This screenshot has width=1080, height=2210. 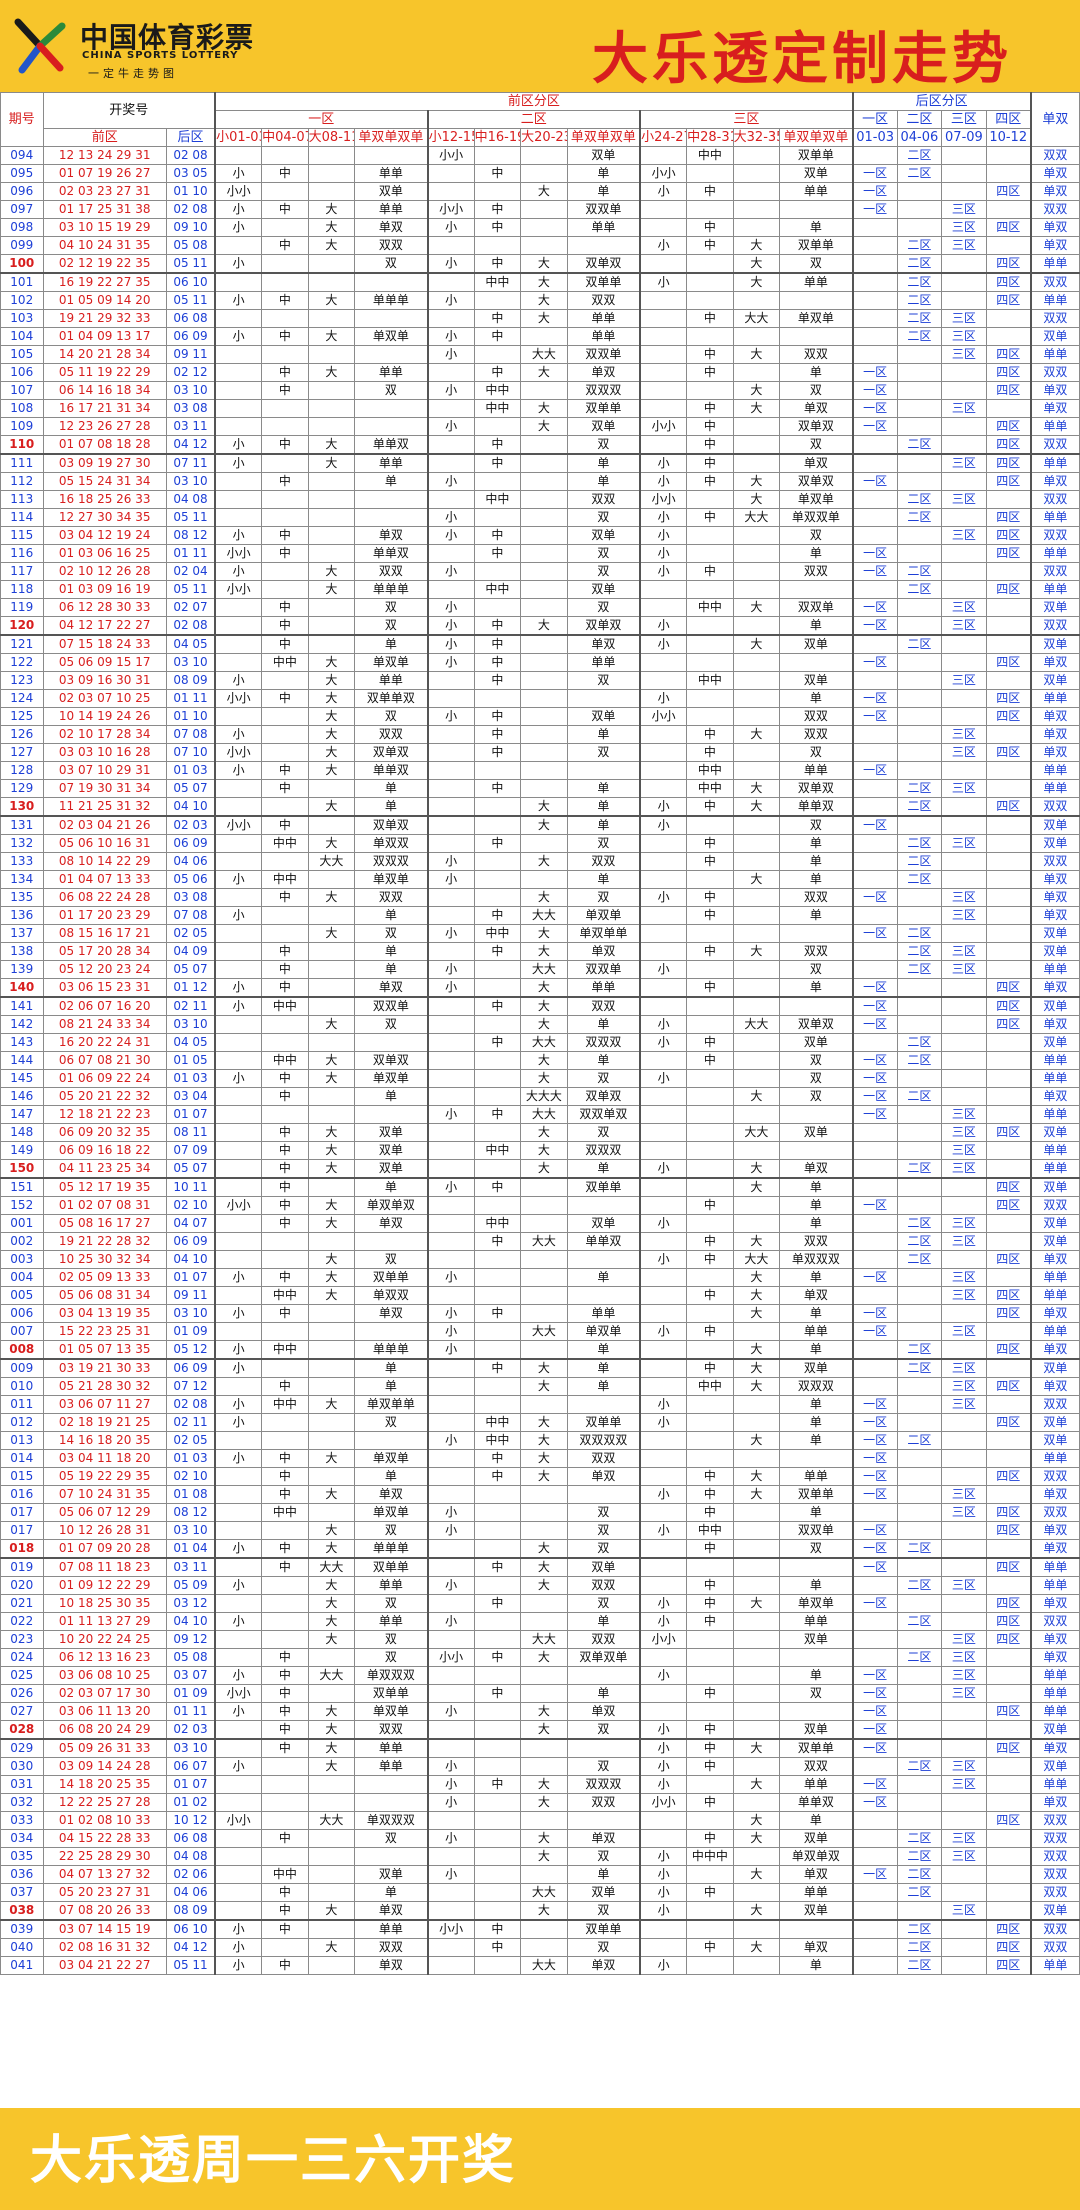 I want to click on row-front-numbers: 01 04 09 13 17, so click(x=104, y=336).